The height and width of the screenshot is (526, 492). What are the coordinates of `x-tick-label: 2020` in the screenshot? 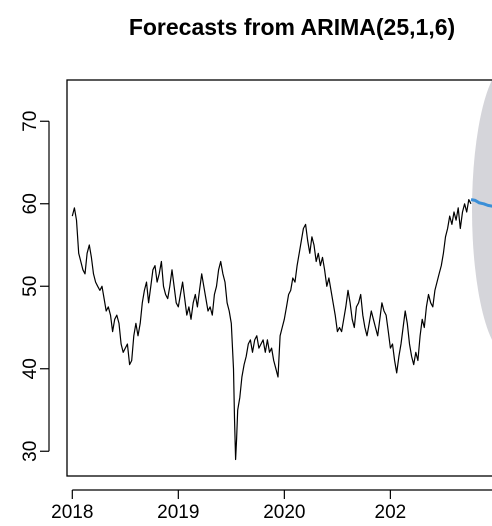 It's located at (284, 512).